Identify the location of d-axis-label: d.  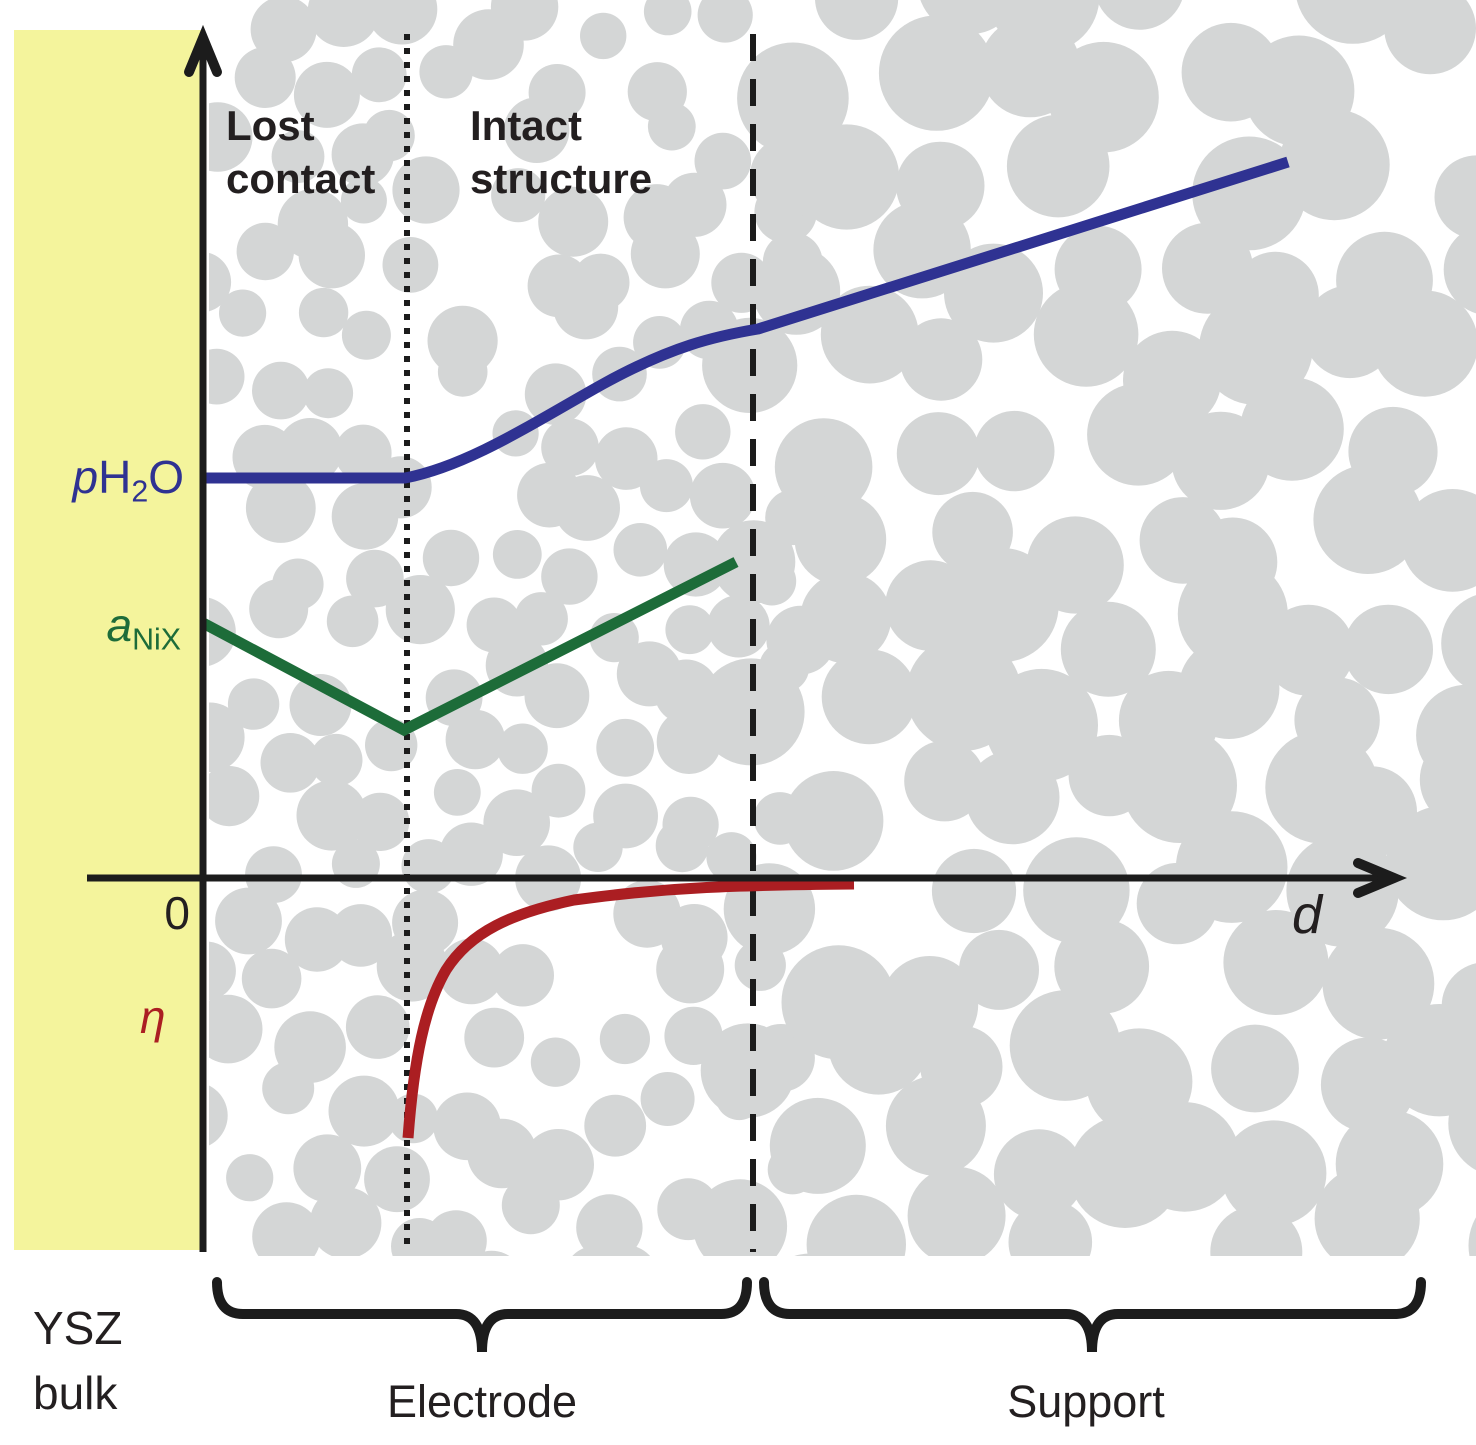
(1307, 915).